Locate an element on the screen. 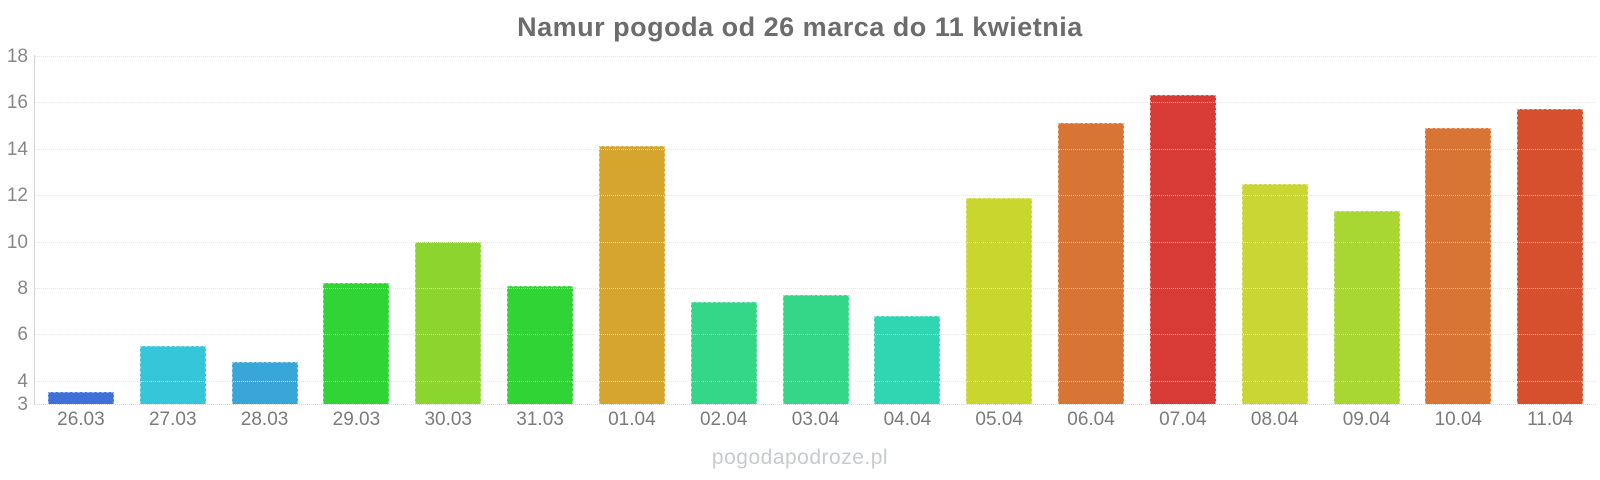 The image size is (1600, 480). bar-08.04 is located at coordinates (1274, 293).